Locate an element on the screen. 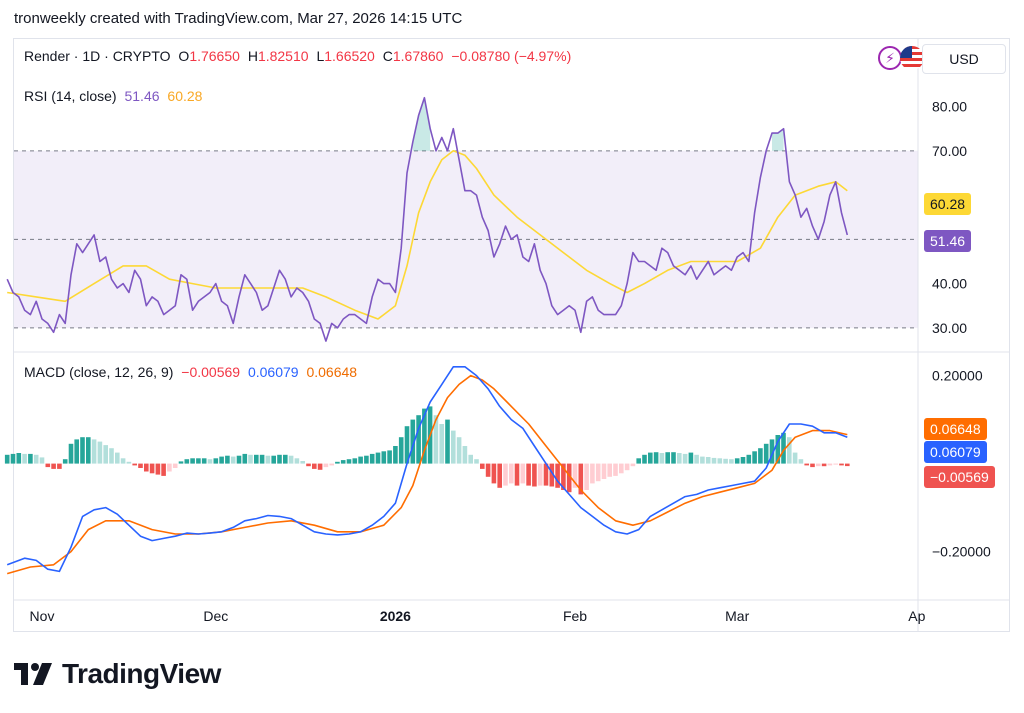 This screenshot has width=1024, height=713. us-flag-icon is located at coordinates (912, 58).